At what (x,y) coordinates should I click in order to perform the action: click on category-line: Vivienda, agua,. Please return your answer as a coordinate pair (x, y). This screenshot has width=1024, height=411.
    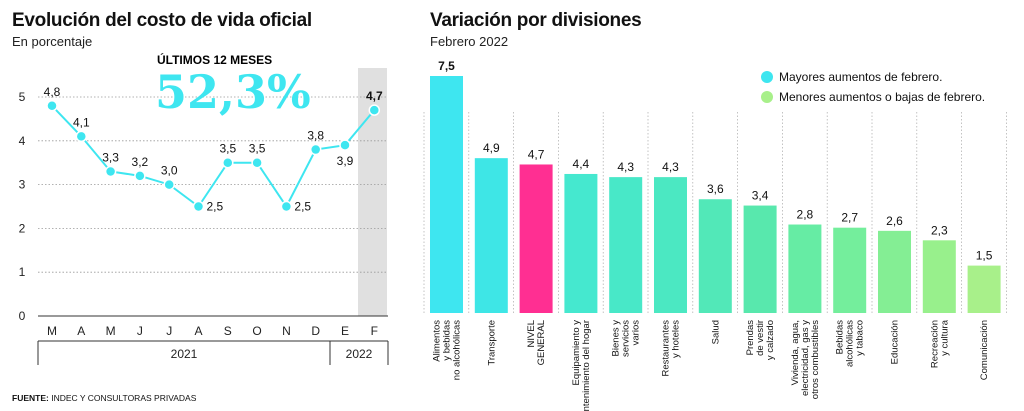
    Looking at the image, I should click on (795, 352).